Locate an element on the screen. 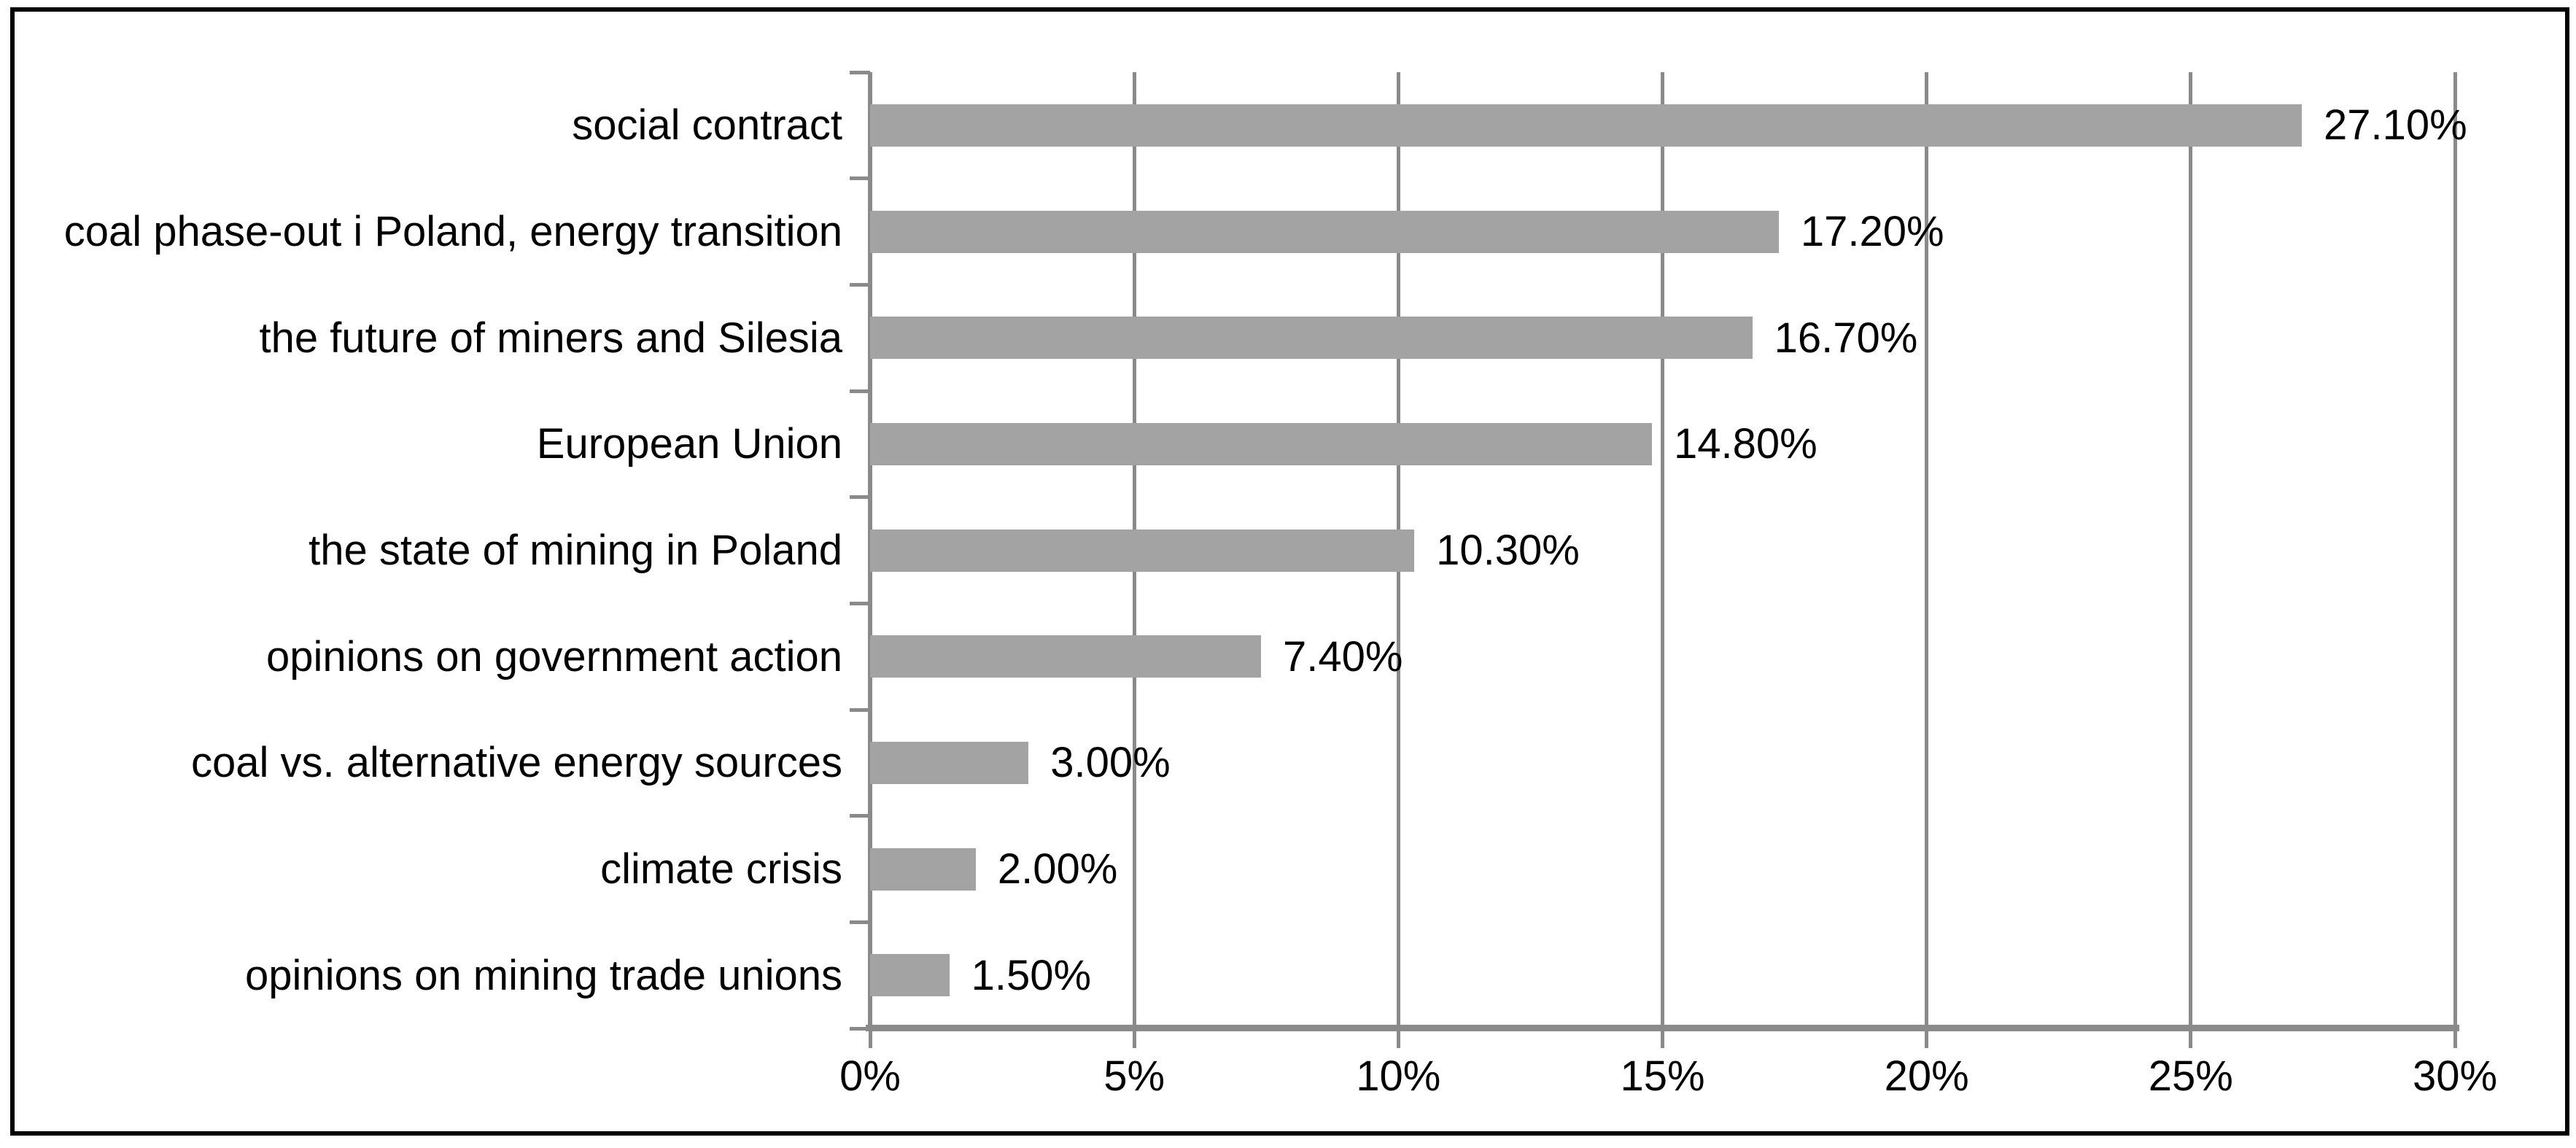 Image resolution: width=2576 pixels, height=1148 pixels. x-axis-tick-label: 20% is located at coordinates (1927, 1076).